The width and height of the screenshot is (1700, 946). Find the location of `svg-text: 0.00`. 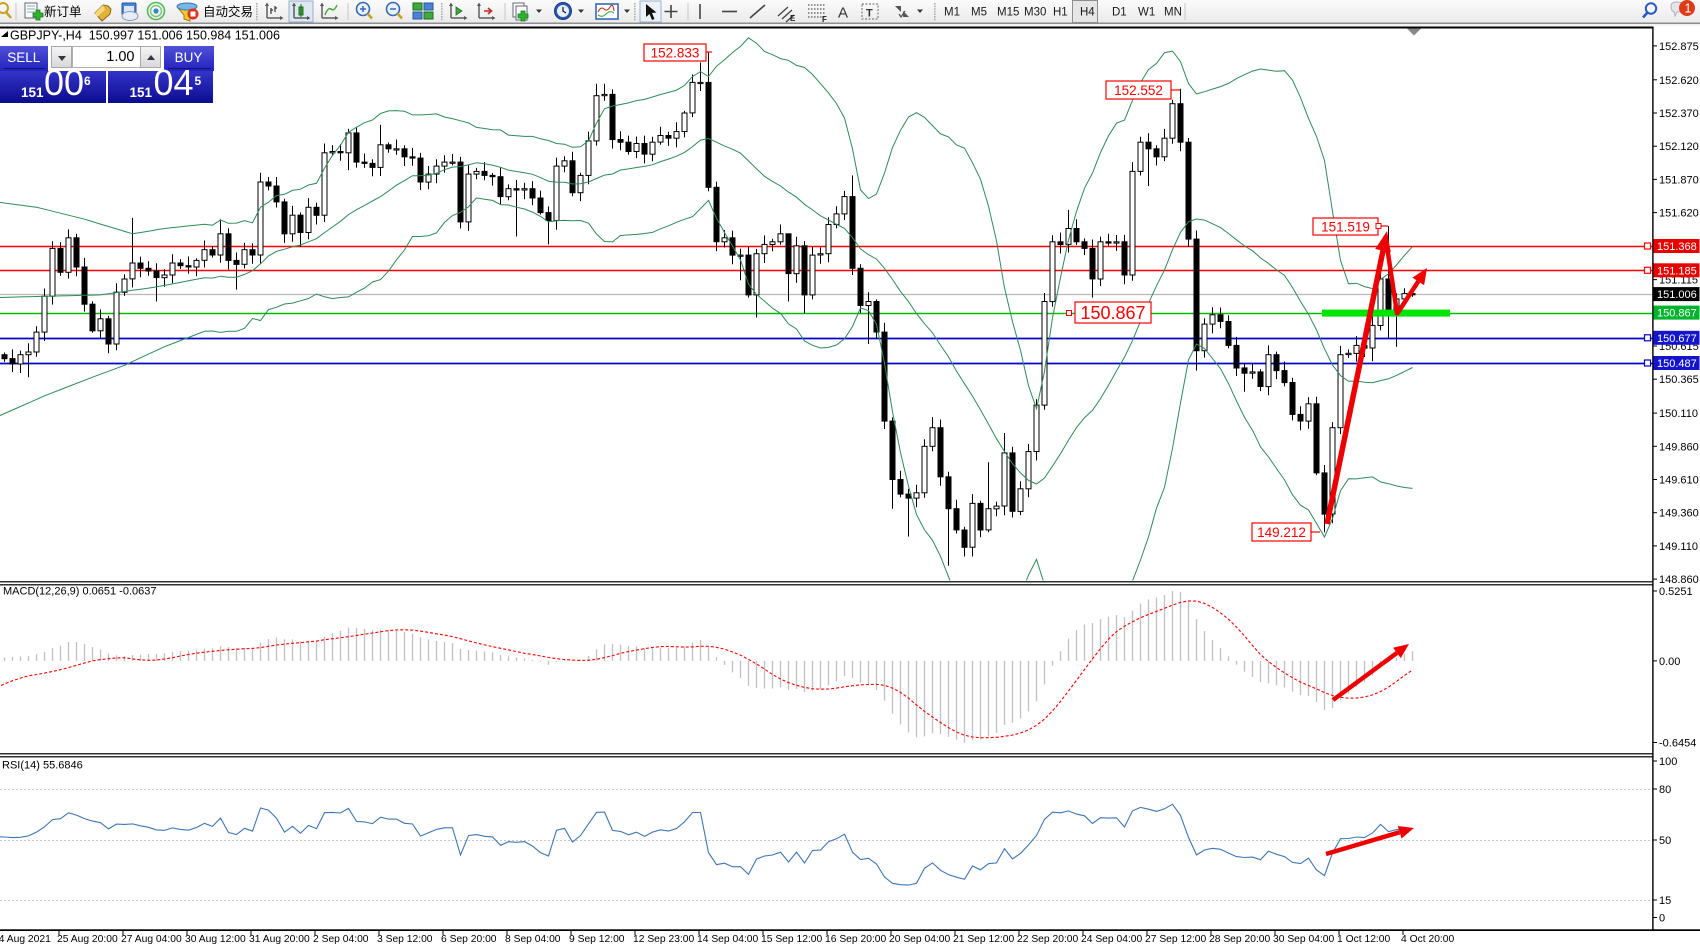

svg-text: 0.00 is located at coordinates (1669, 662).